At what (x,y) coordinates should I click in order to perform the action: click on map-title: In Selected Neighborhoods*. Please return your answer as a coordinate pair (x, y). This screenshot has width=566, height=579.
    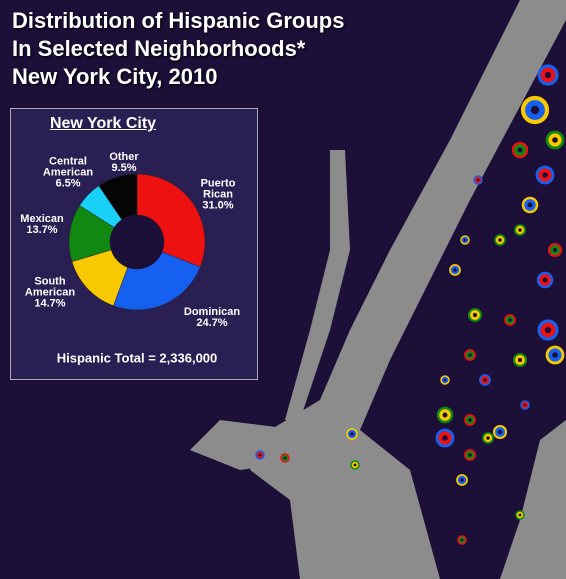
    Looking at the image, I should click on (159, 48).